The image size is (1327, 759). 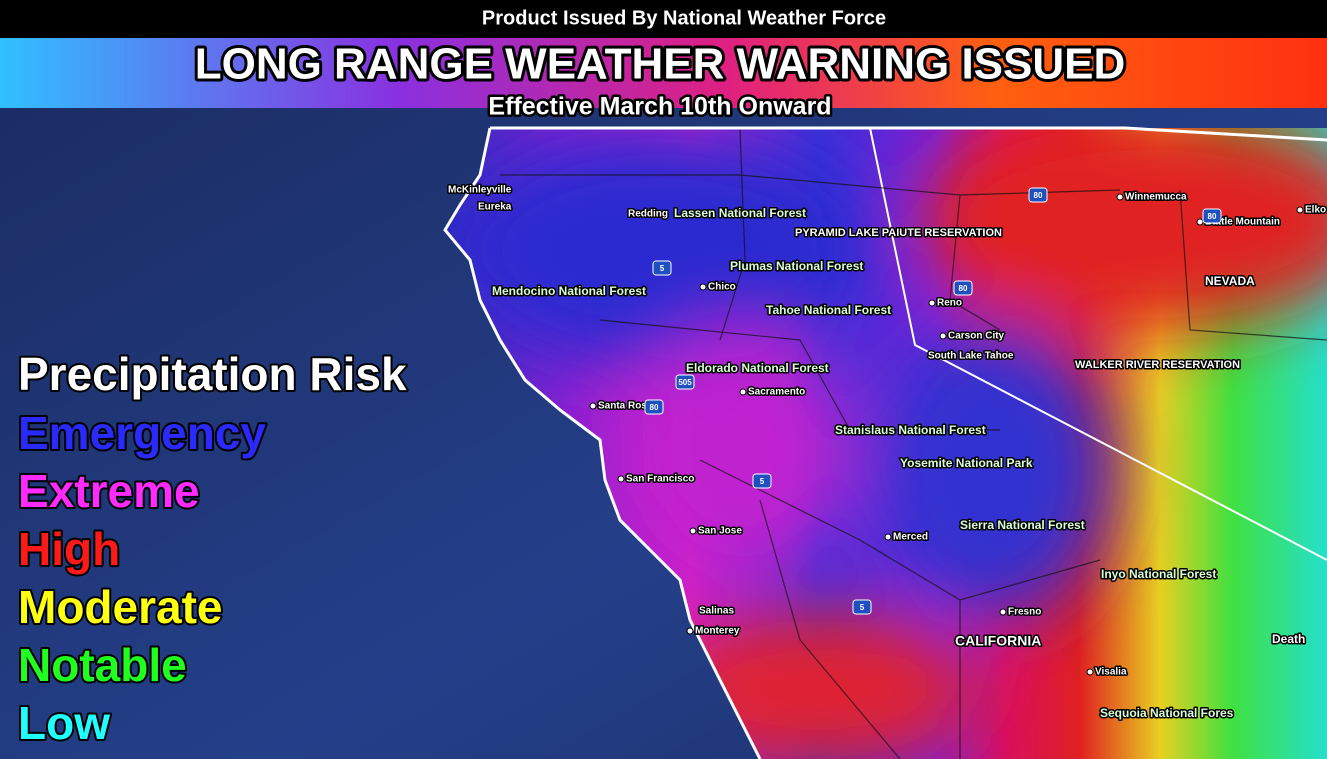 I want to click on place-label: CALIFORNIA, so click(x=998, y=641).